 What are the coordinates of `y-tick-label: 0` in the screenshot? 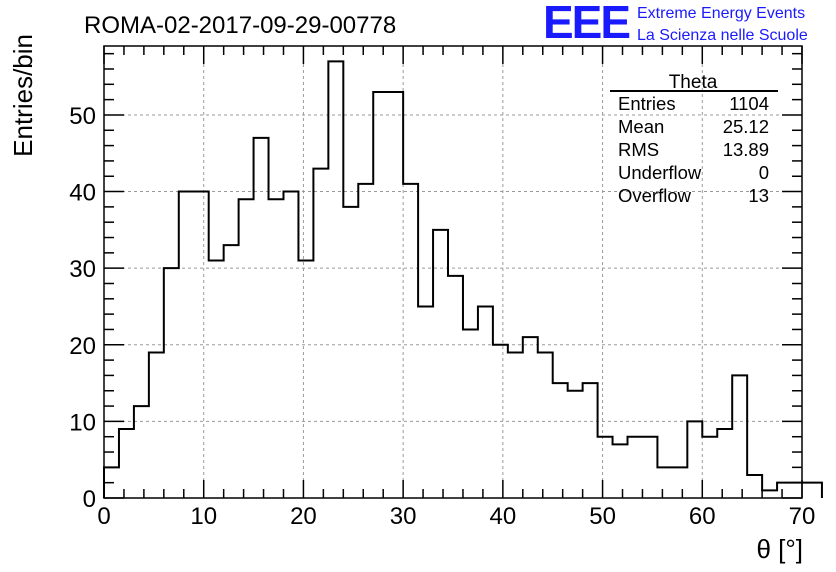 It's located at (89, 499).